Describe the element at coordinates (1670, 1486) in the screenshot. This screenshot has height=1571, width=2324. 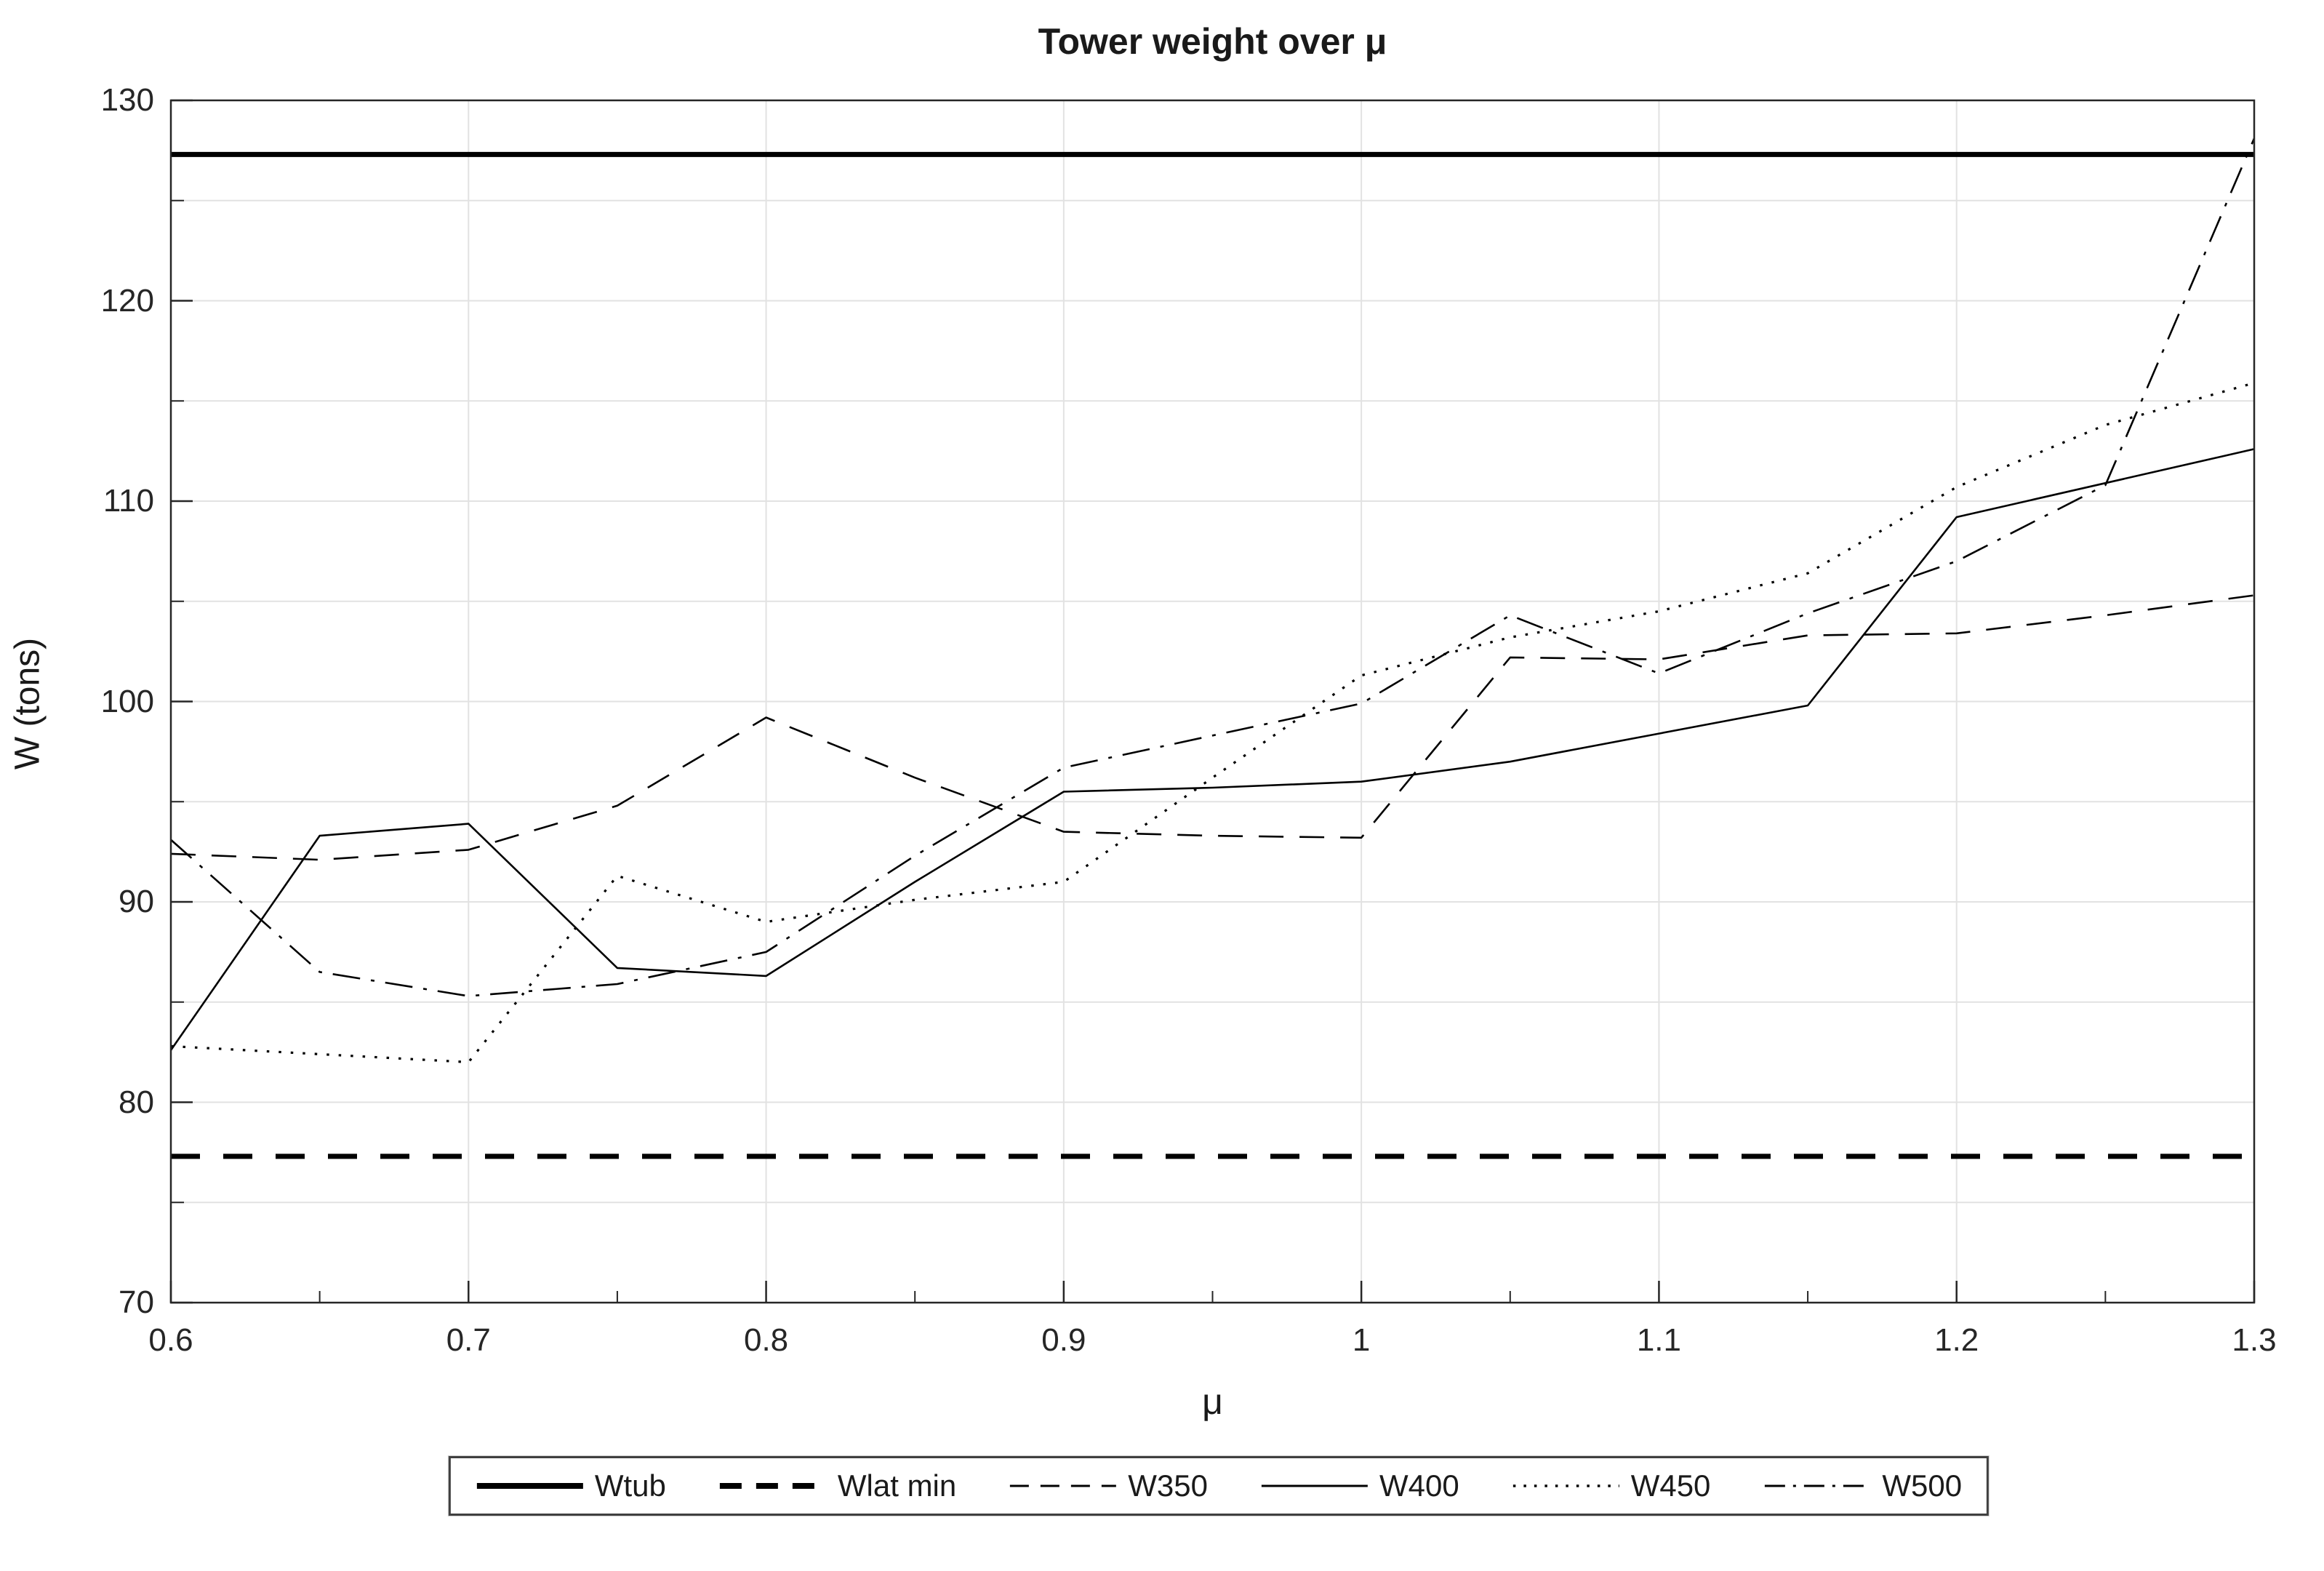
I see `legend-label: W450` at that location.